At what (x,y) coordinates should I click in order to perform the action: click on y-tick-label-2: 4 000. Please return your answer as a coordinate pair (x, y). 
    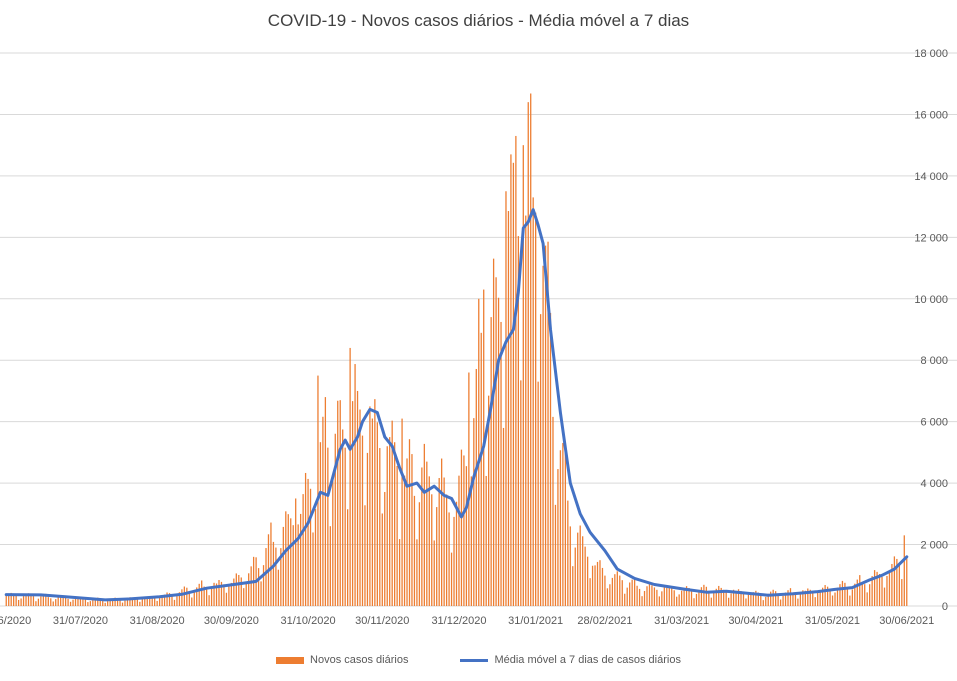
    Looking at the image, I should click on (934, 484).